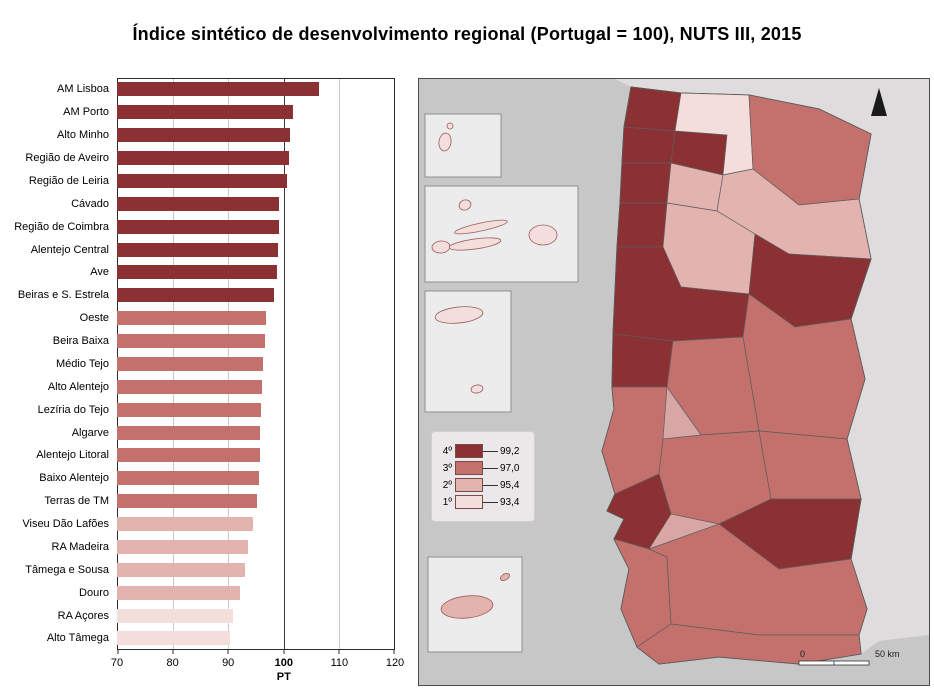 This screenshot has height=691, width=934. I want to click on category-label: Alto Tâmega, so click(77, 638).